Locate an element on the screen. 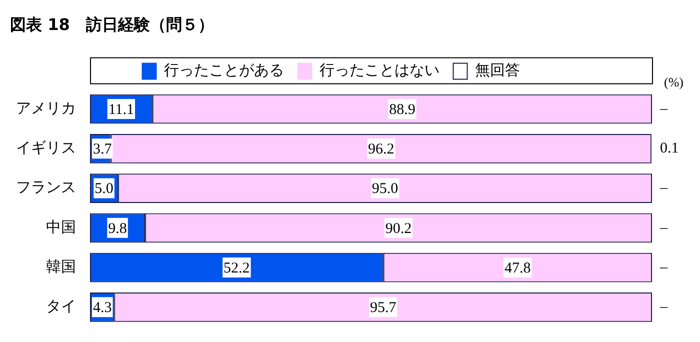 This screenshot has height=342, width=700. y-tick-label: イギリス is located at coordinates (46, 148).